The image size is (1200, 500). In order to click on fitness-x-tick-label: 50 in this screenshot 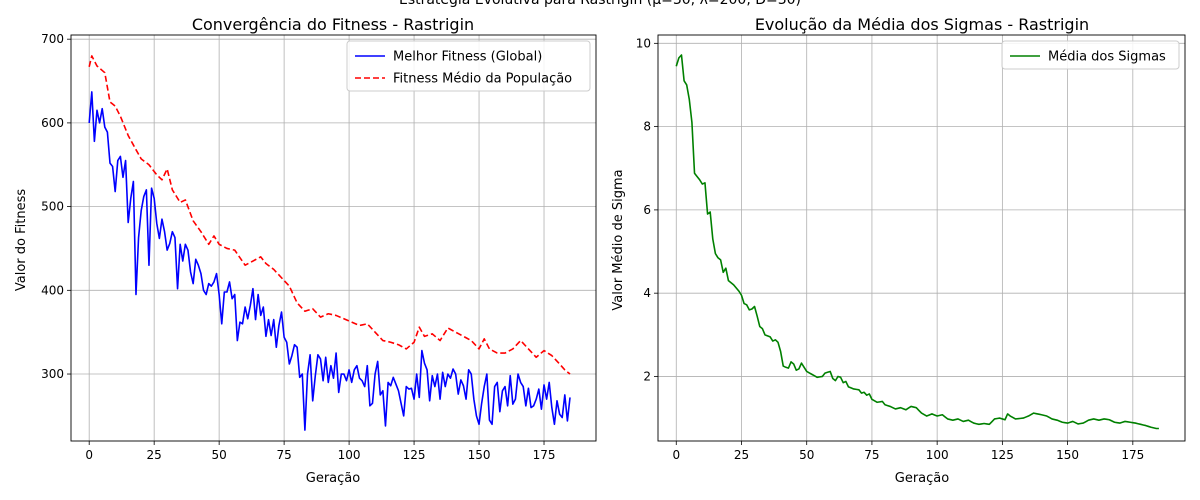, I will do `click(219, 455)`.